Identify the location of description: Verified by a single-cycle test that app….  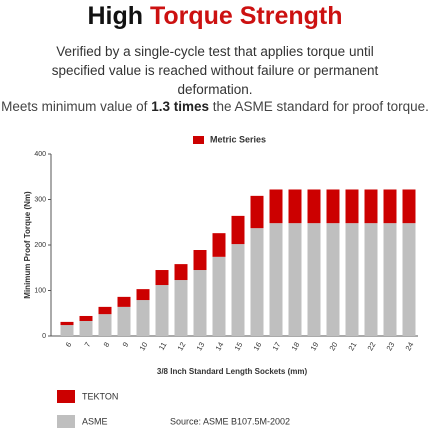
(215, 70).